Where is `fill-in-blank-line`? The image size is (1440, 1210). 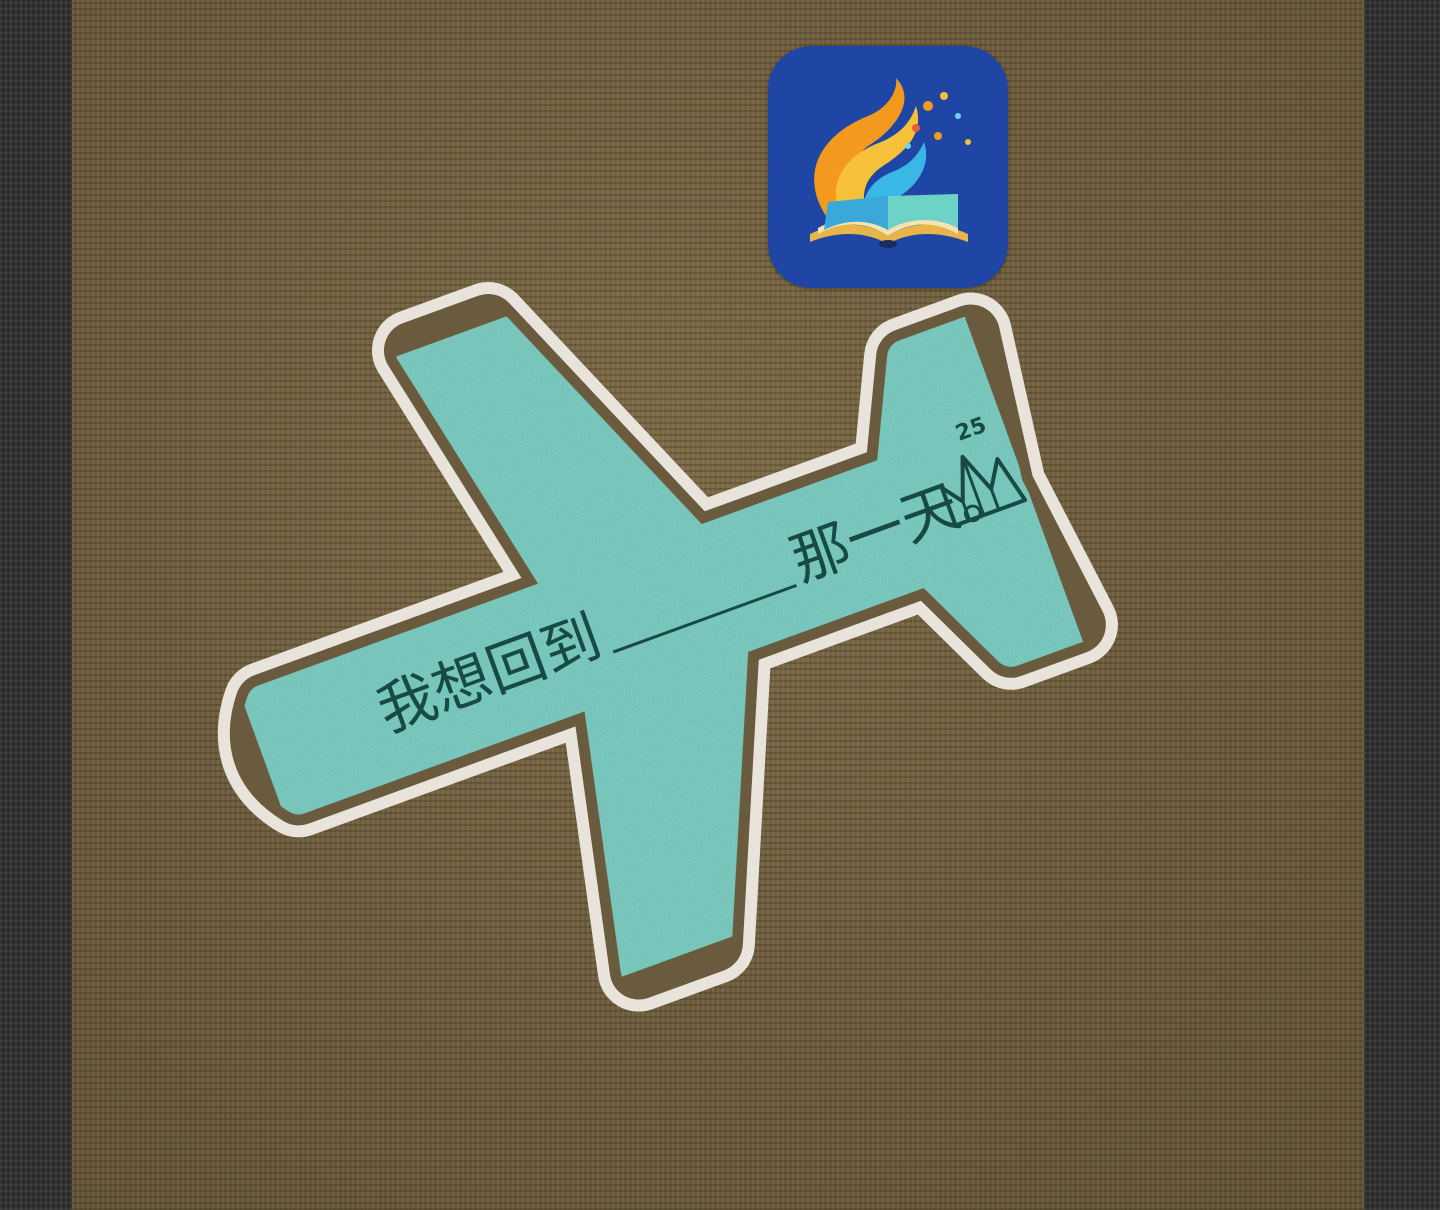 fill-in-blank-line is located at coordinates (704, 618).